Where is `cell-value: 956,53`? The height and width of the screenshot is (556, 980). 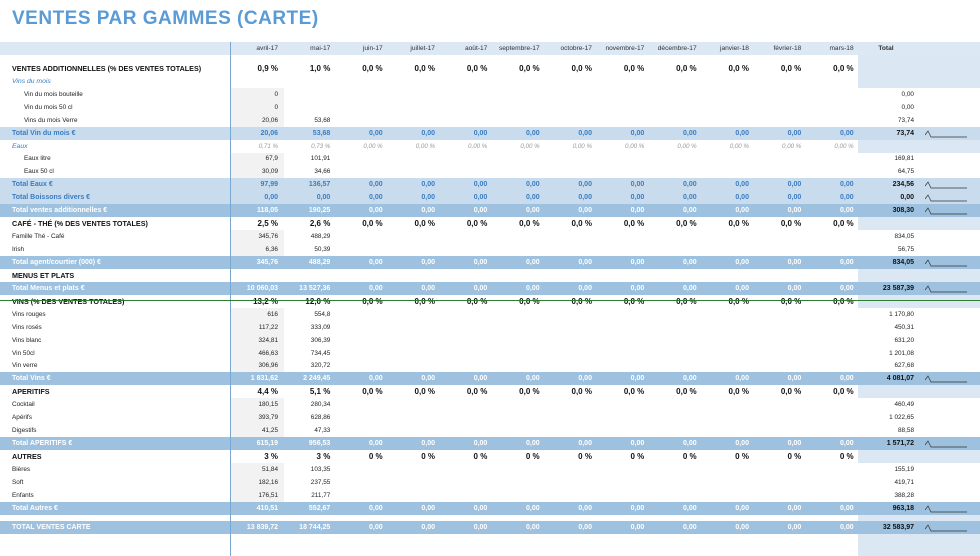
cell-value: 956,53 is located at coordinates (319, 444).